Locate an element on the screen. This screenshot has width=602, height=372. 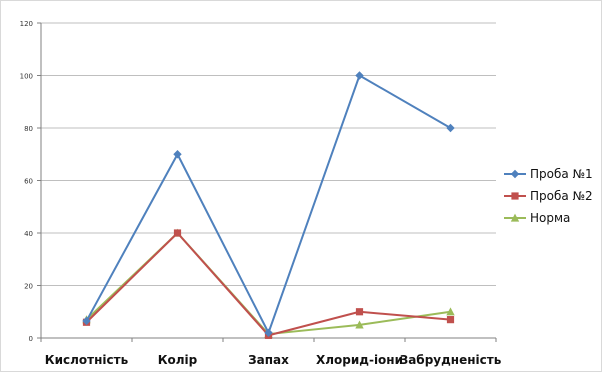
legend-item-3: Норма is located at coordinates (537, 218).